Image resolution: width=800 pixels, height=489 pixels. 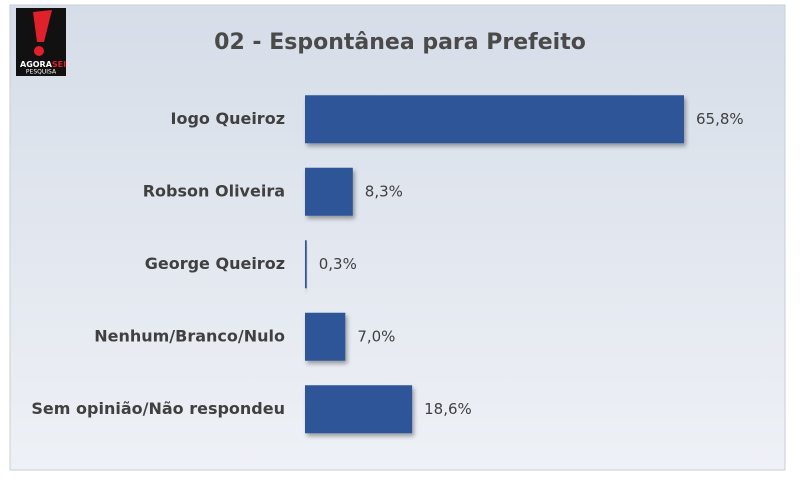 I want to click on logo-dot, so click(x=39, y=51).